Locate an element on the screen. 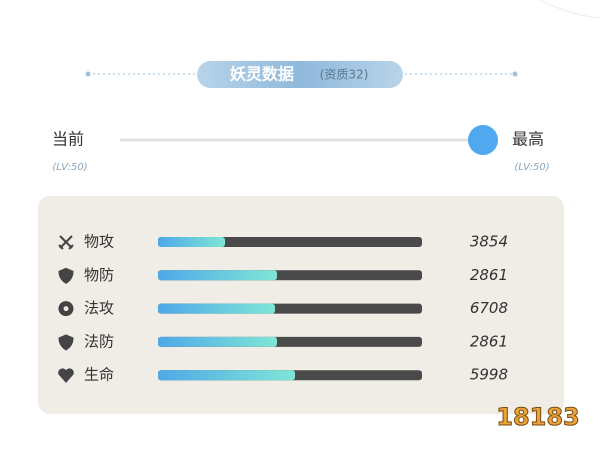  header-pill is located at coordinates (300, 74).